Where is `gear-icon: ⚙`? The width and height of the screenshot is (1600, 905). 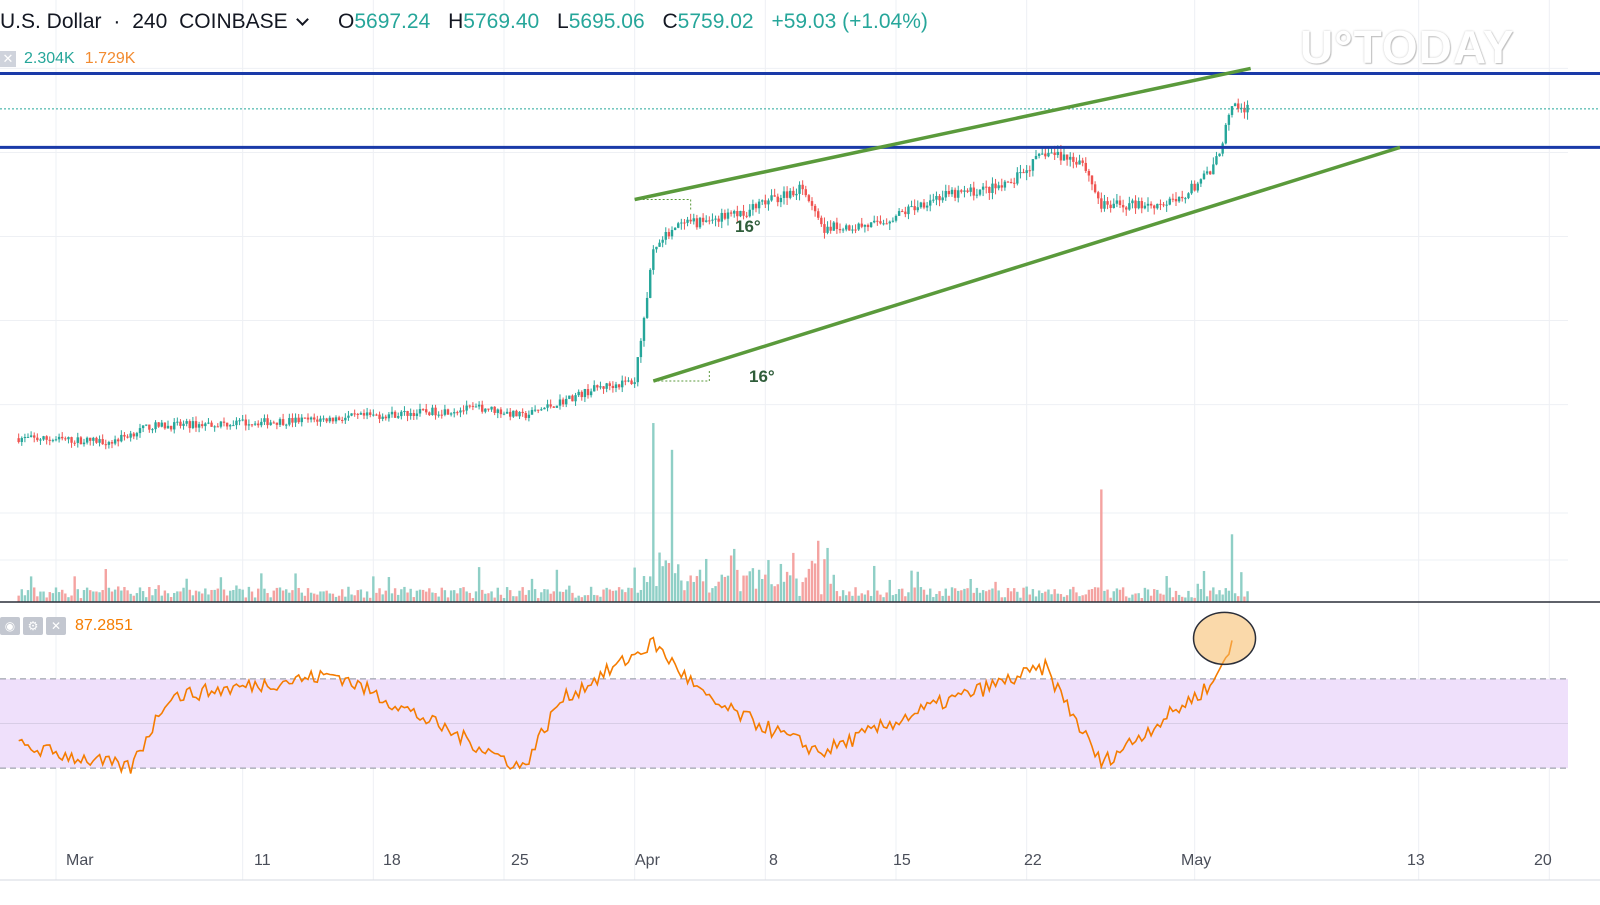 gear-icon: ⚙ is located at coordinates (33, 626).